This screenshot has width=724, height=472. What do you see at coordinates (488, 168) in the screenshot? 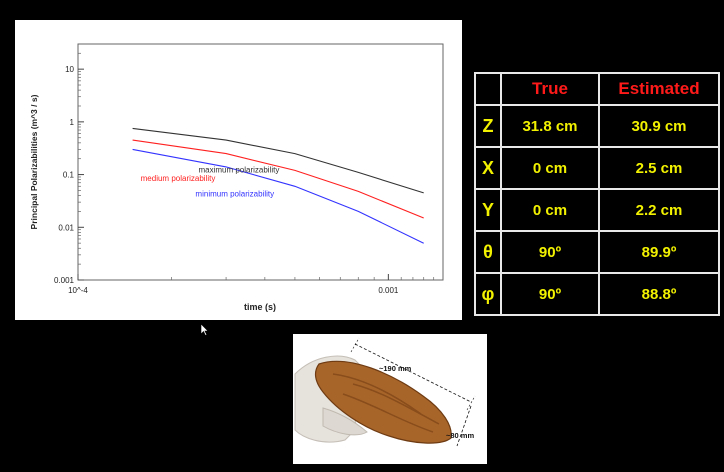
I see `row-param: X` at bounding box center [488, 168].